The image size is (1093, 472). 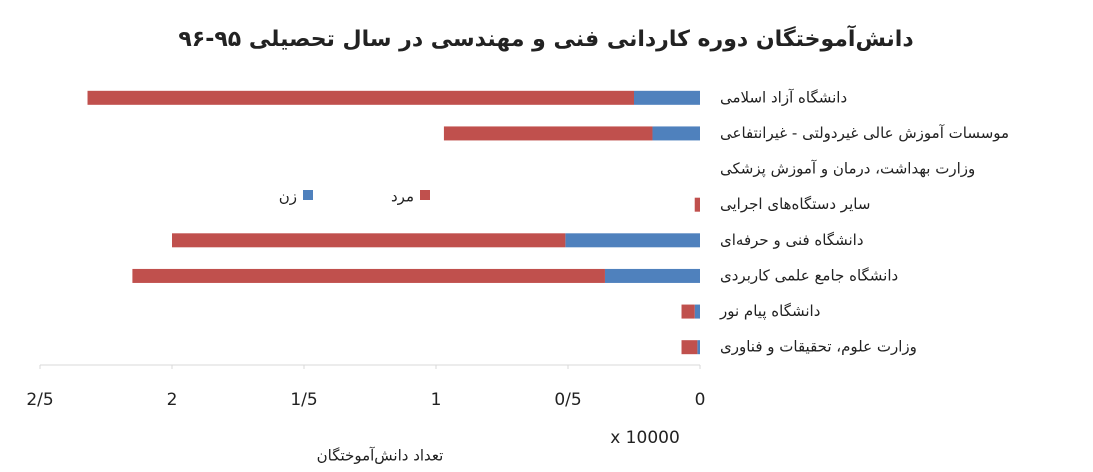 What do you see at coordinates (809, 275) in the screenshot?
I see `y-tick-label: دانشگاه جامع علمی کاربردی` at bounding box center [809, 275].